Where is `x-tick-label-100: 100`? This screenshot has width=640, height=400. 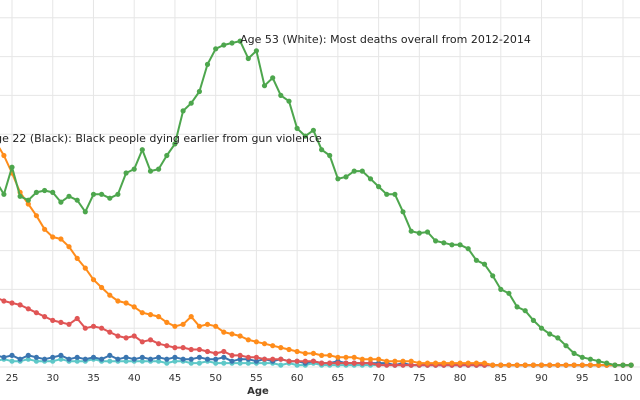
x-tick-label-100: 100 is located at coordinates (622, 378).